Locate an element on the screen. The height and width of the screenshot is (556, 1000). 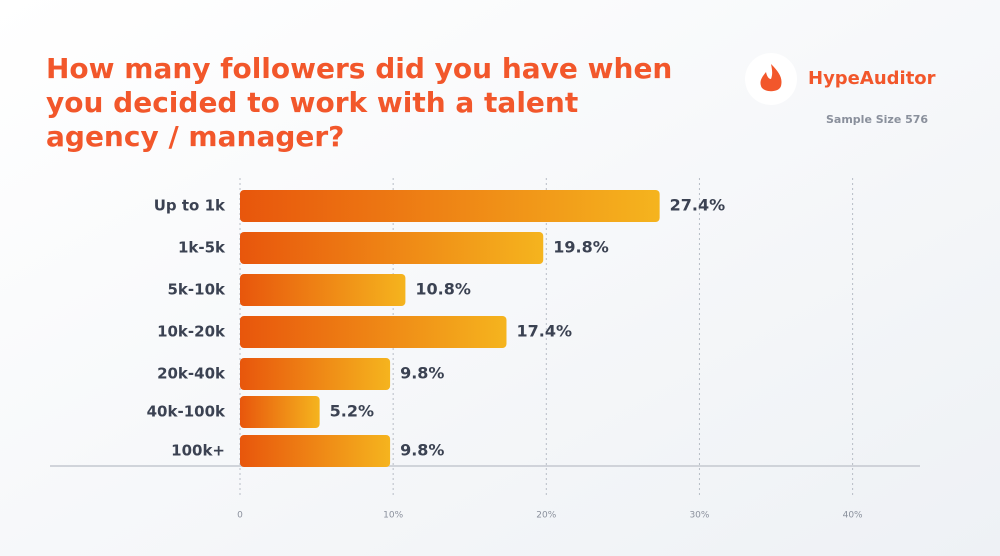
x-tick-label: 40% is located at coordinates (853, 516).